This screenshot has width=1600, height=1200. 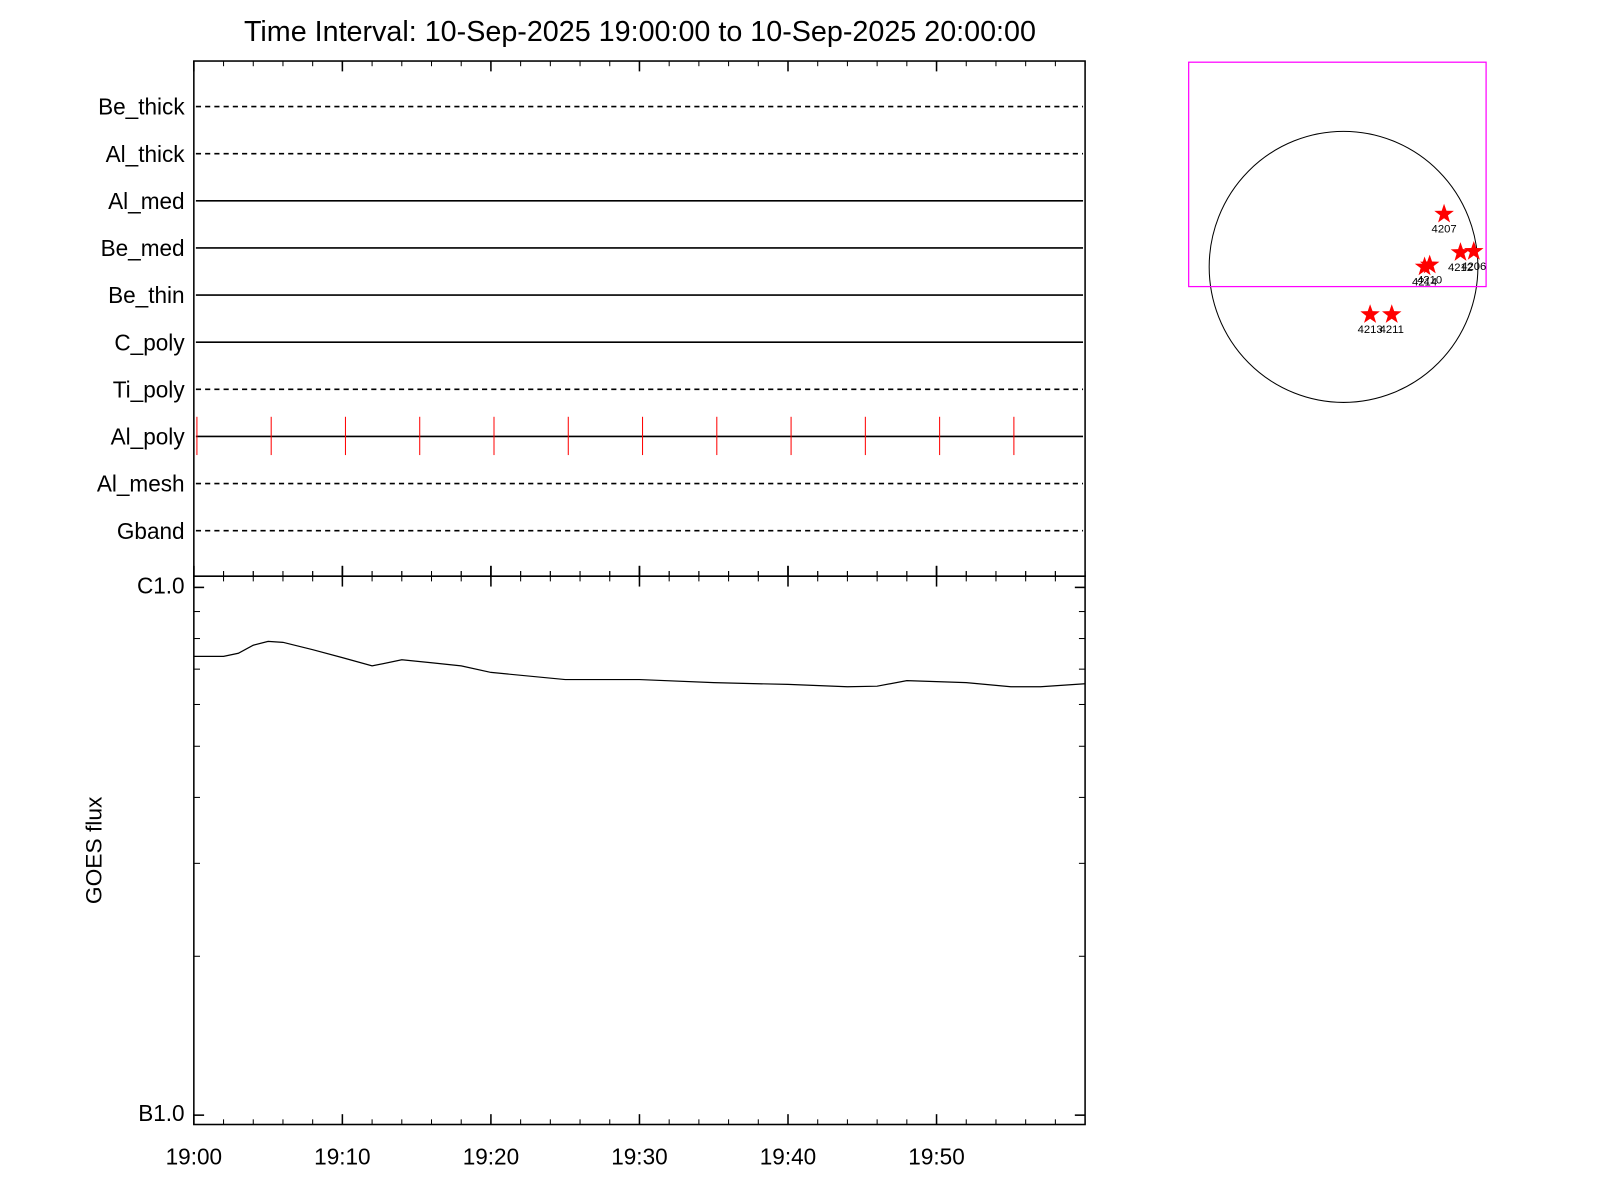 I want to click on x-tick-label: 19:50, so click(x=936, y=1157).